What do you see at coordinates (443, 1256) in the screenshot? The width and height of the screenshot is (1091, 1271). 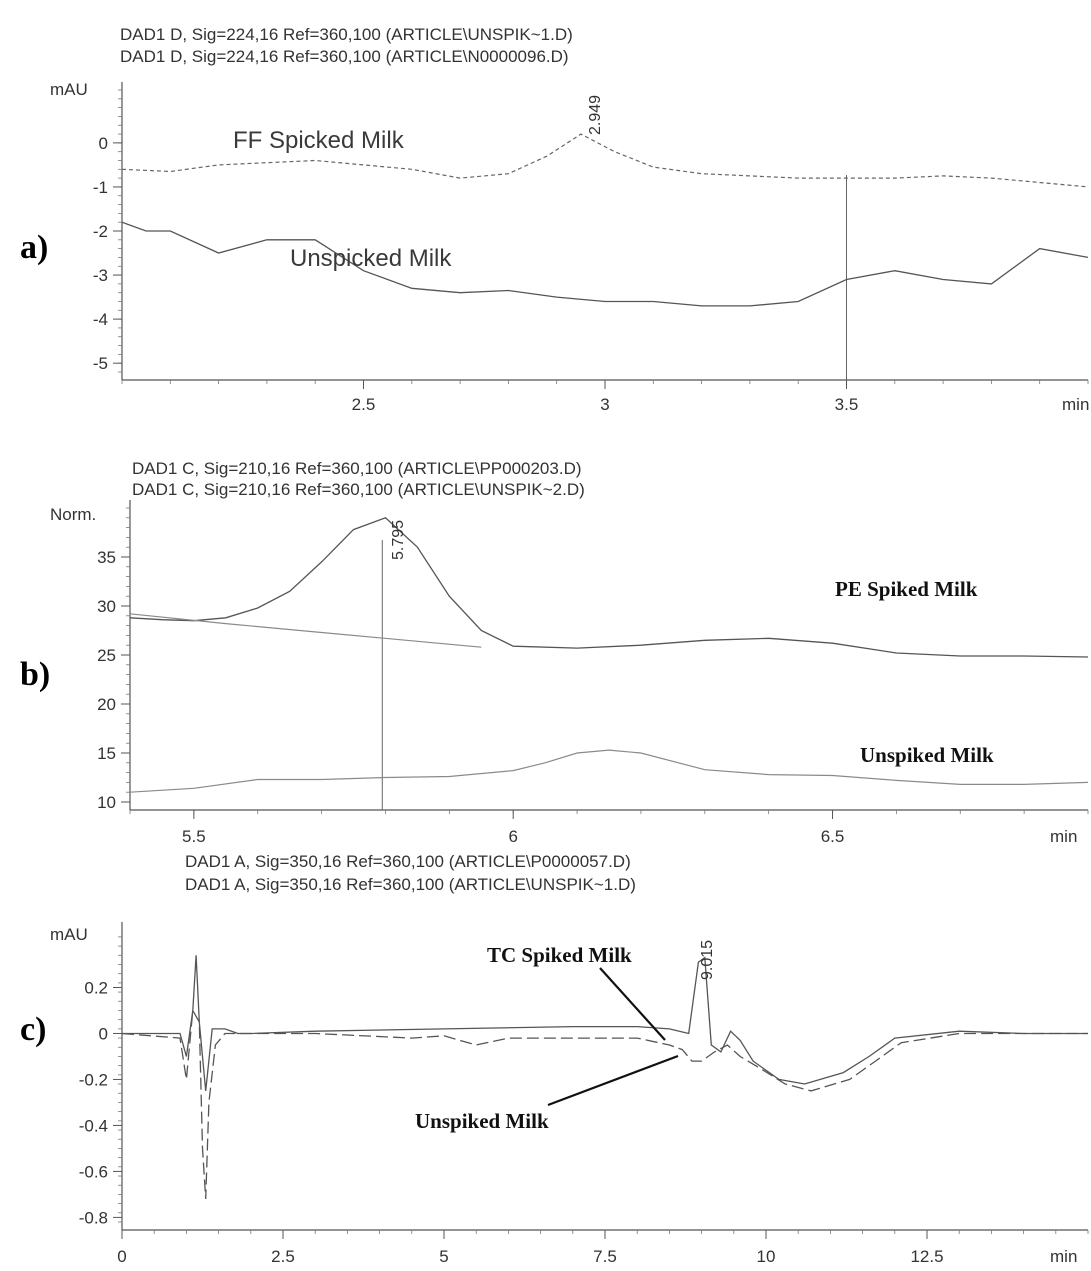 I see `x-tick-label: 5` at bounding box center [443, 1256].